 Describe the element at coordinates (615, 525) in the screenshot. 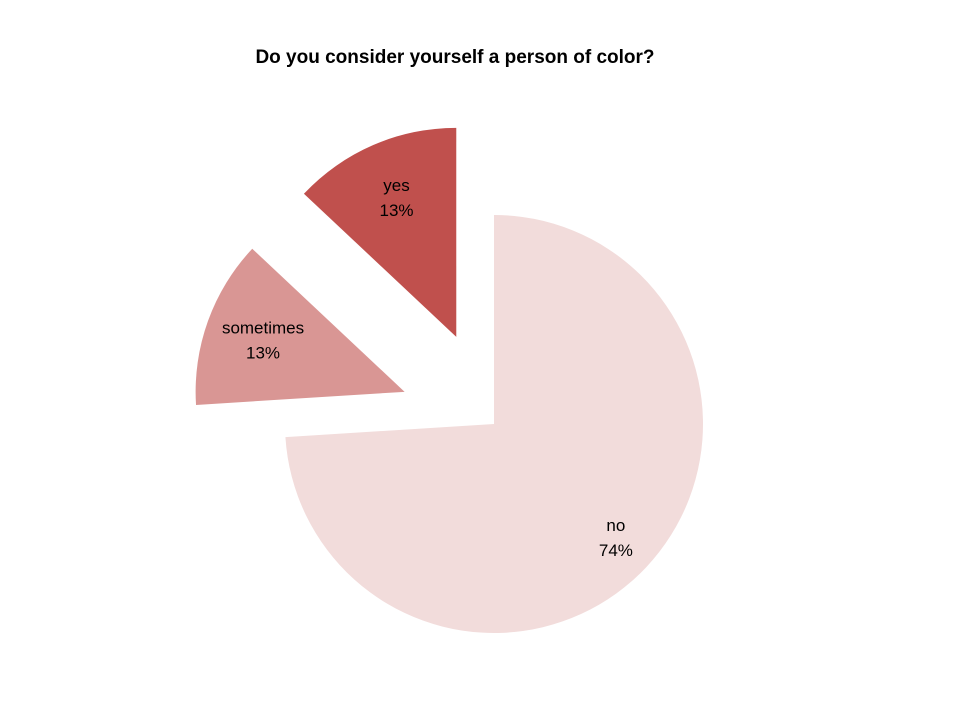

I see `slice-label: no` at that location.